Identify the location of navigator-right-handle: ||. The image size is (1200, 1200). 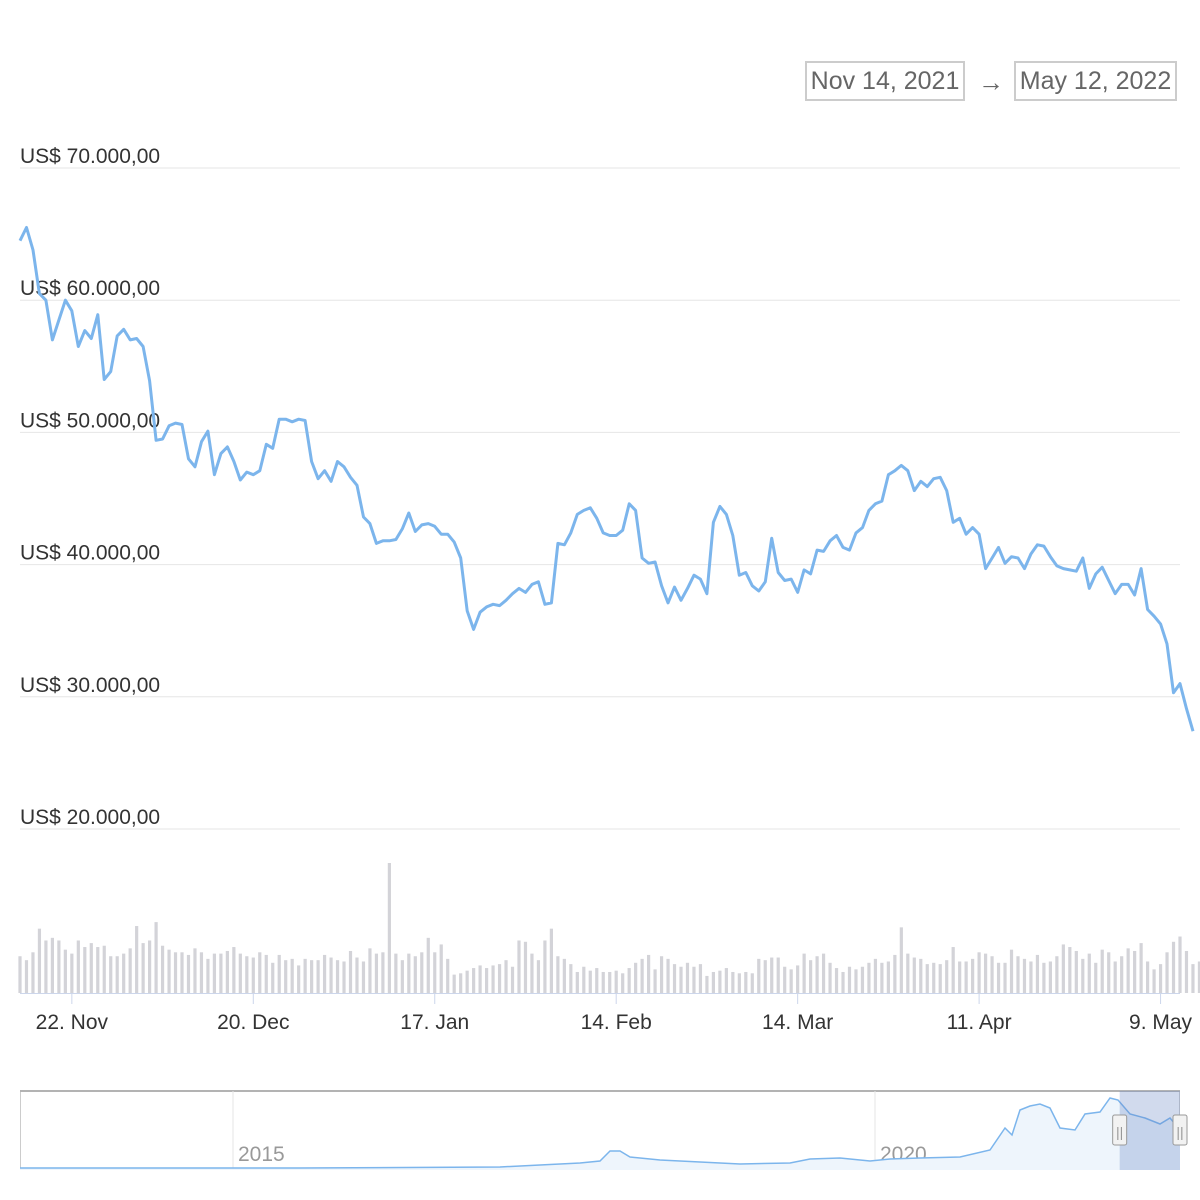
(1180, 1130).